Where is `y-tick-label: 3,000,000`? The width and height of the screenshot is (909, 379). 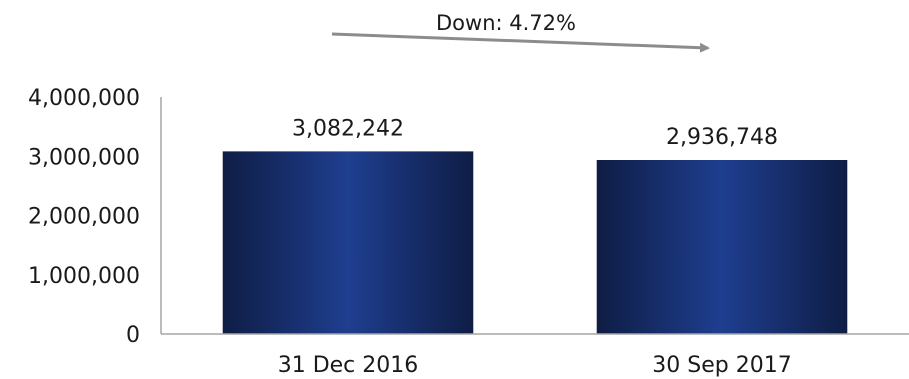
y-tick-label: 3,000,000 is located at coordinates (84, 157).